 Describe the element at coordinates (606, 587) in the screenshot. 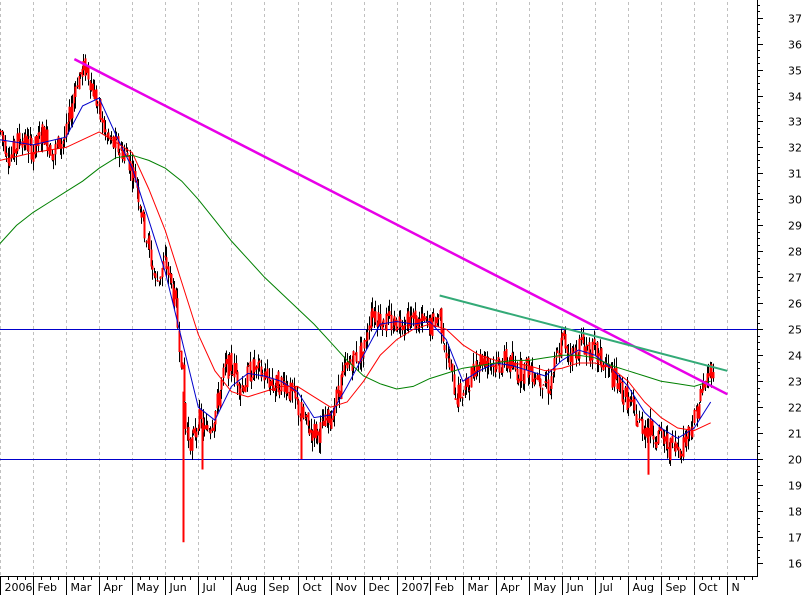

I see `x-tick-label: Jul` at that location.